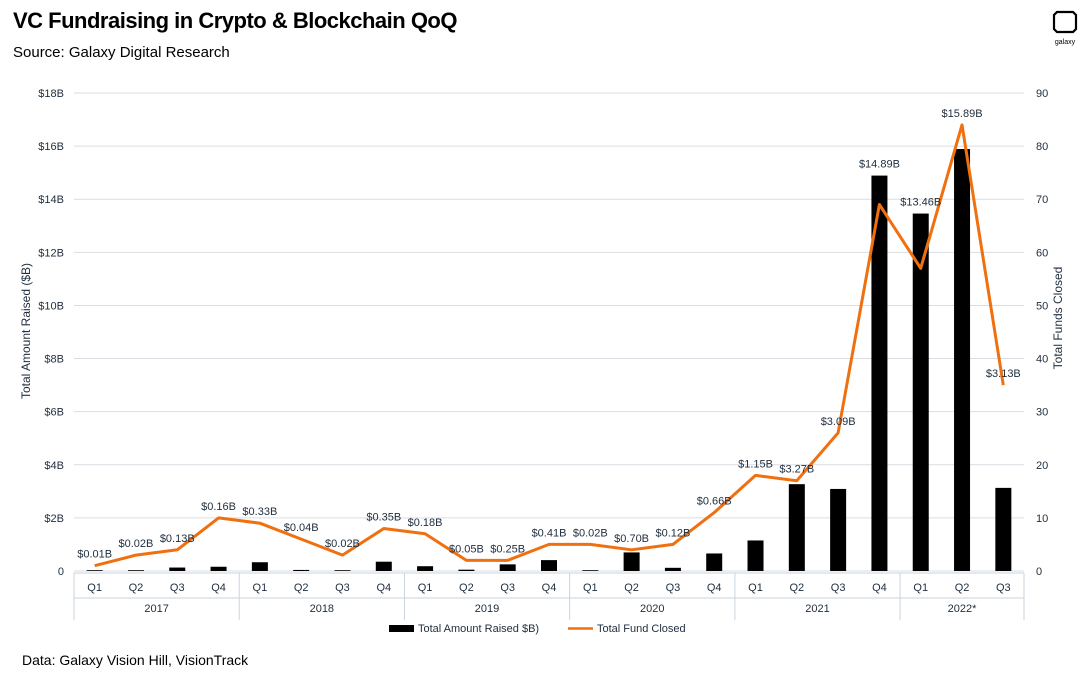  I want to click on right-tick-label: 80, so click(1042, 147).